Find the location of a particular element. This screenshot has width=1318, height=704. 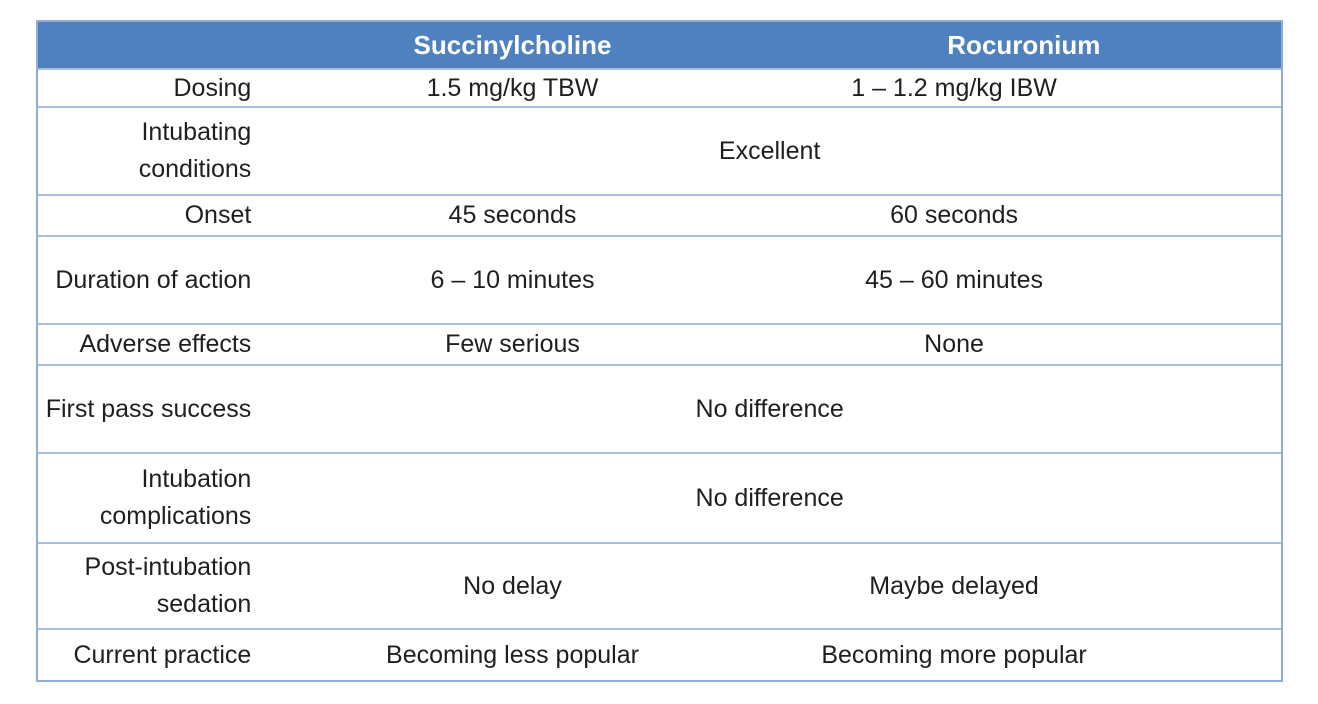

row-label: Onset is located at coordinates (218, 215).